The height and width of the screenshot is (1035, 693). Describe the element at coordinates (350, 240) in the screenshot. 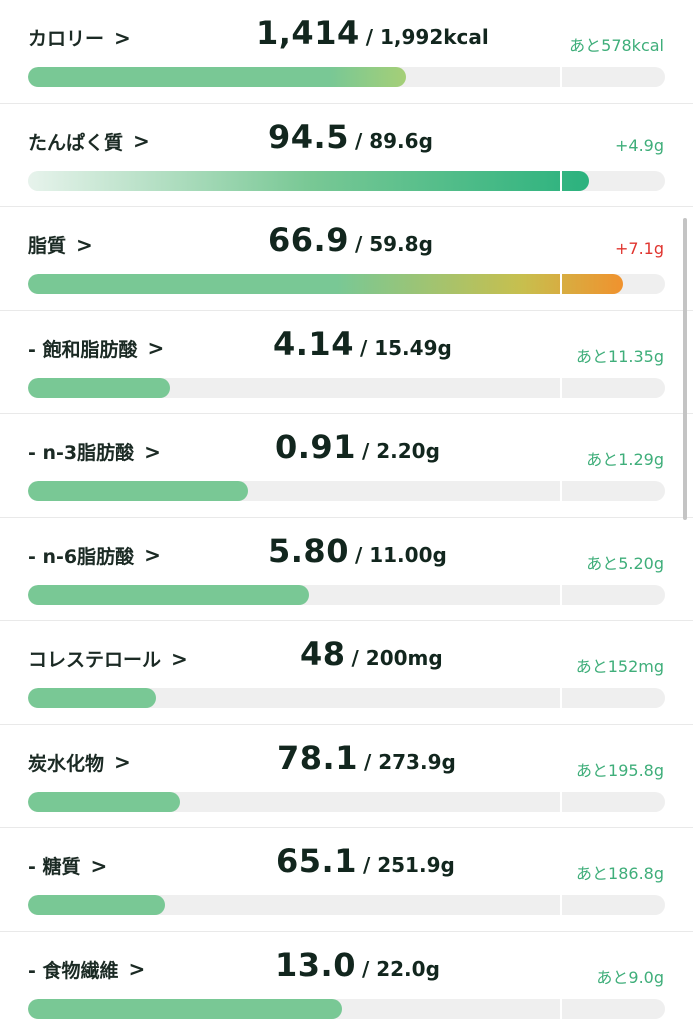

I see `nutrient-amount: 66.9 / 59.8g` at that location.